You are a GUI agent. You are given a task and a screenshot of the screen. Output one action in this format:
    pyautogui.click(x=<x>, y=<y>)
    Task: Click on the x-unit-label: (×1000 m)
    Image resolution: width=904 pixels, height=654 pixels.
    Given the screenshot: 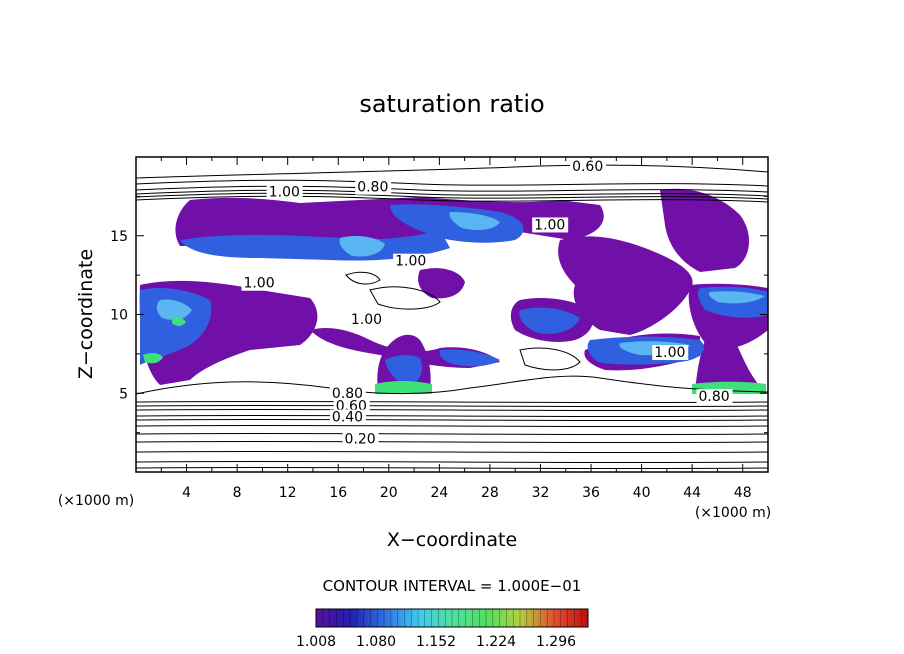 What is the action you would take?
    pyautogui.click(x=96, y=501)
    